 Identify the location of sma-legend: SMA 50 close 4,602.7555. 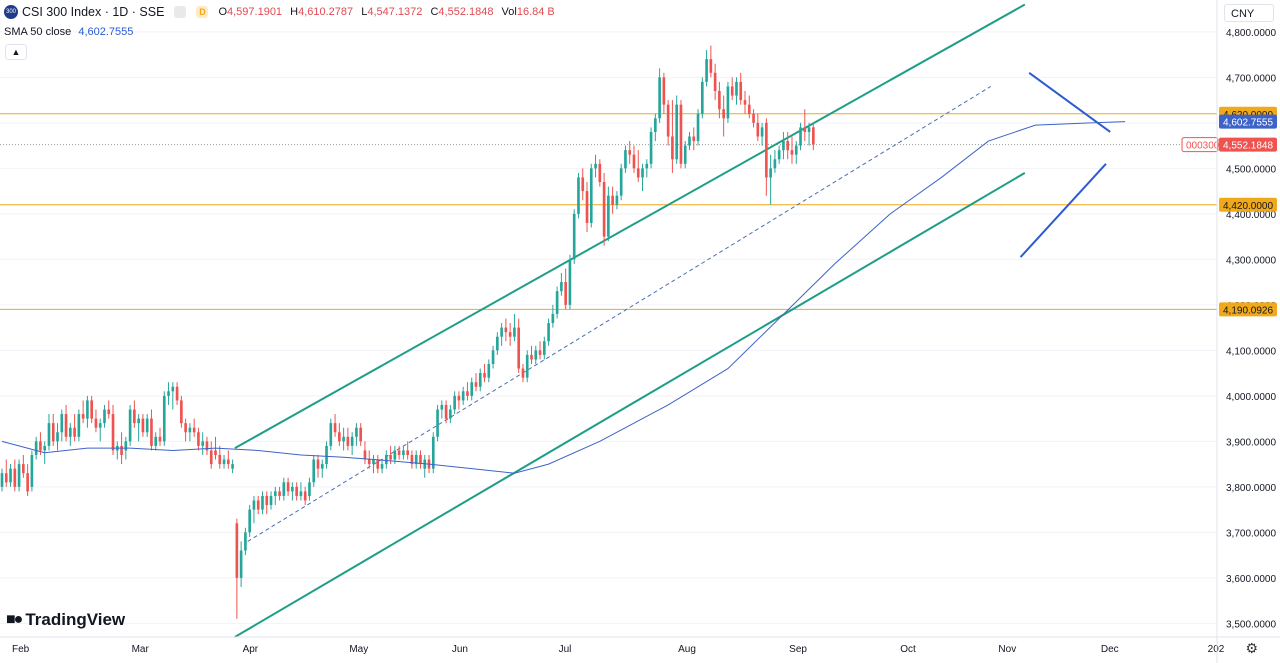
(68, 32).